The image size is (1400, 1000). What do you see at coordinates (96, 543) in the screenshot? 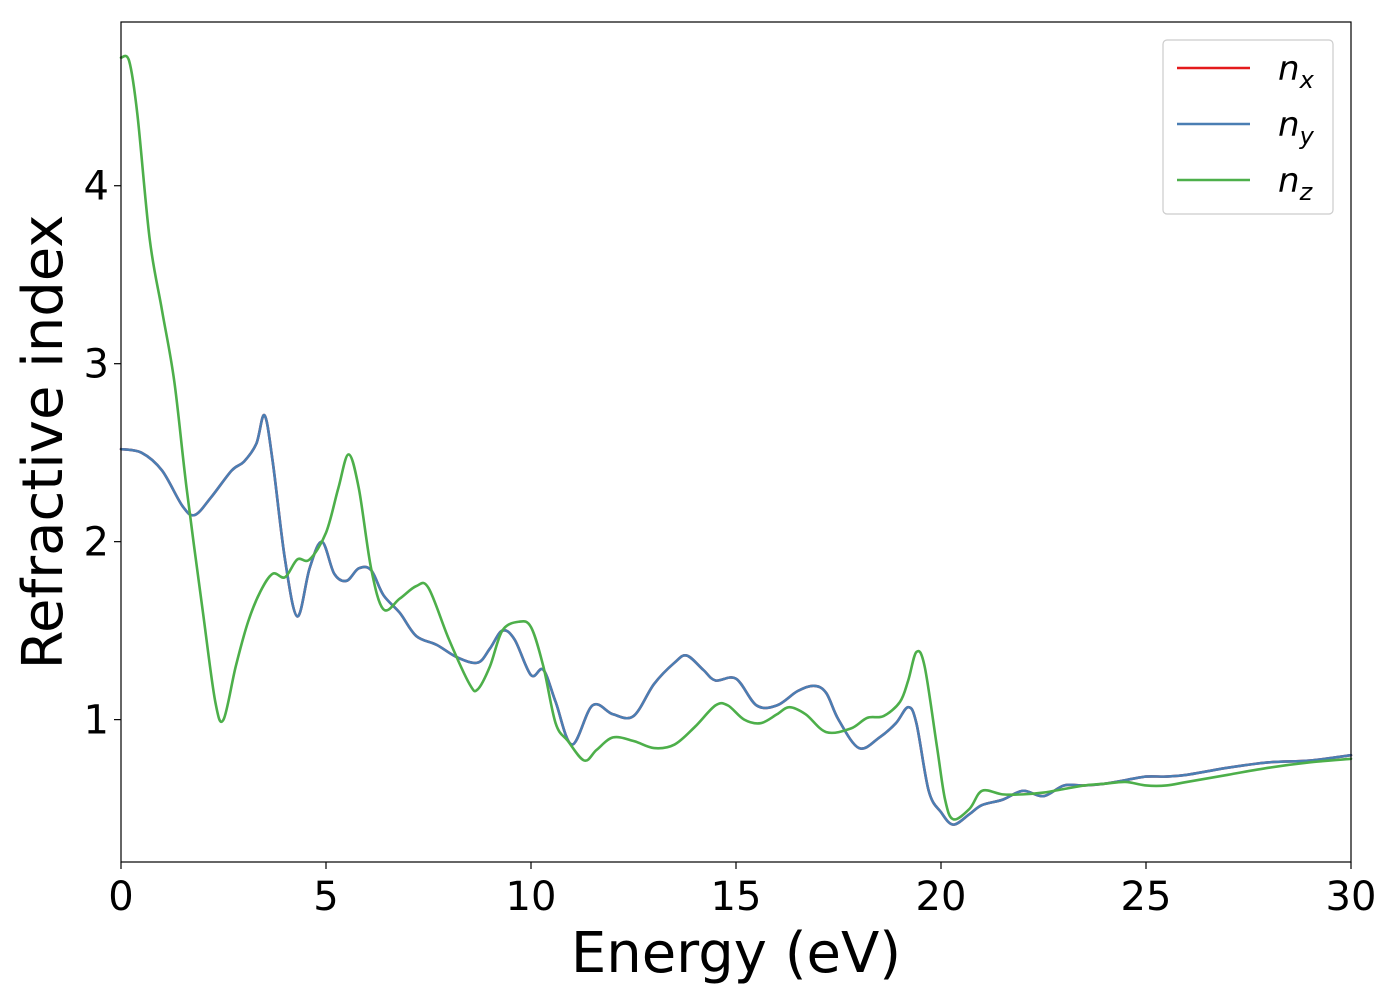
I see `y-tick-label: 2` at bounding box center [96, 543].